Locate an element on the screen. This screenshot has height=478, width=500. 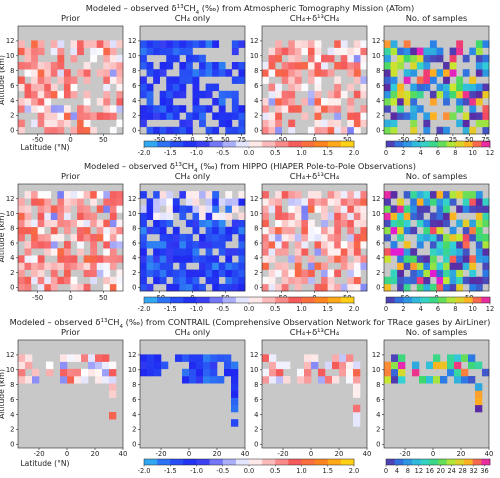
count-colorbar-tick-label: 28 is located at coordinates (462, 471).